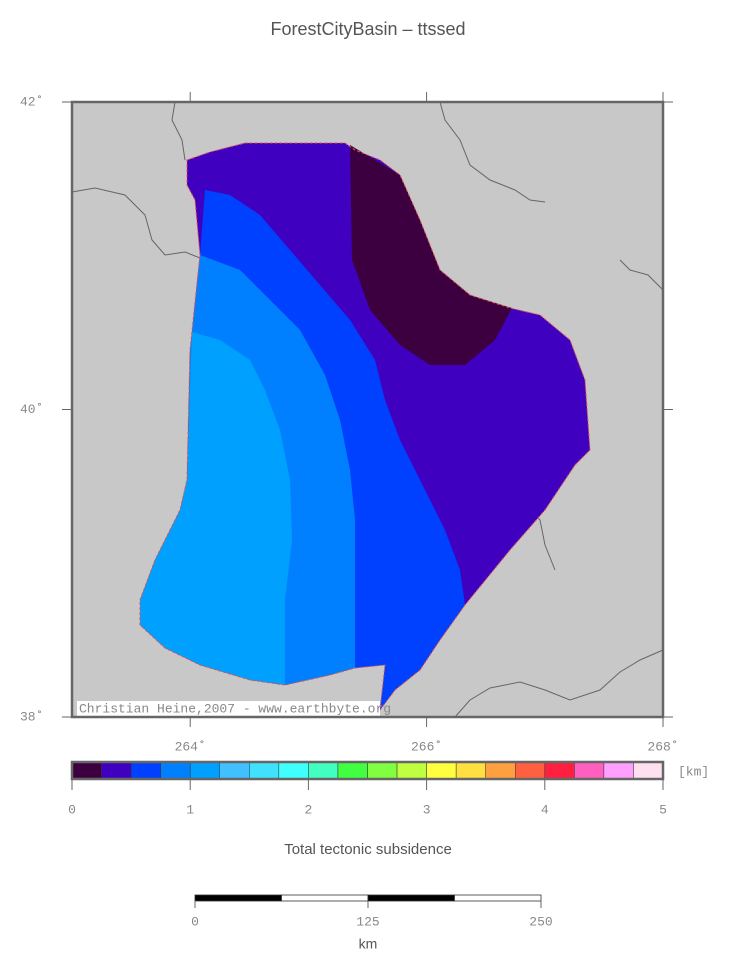 Image resolution: width=731 pixels, height=977 pixels. I want to click on lat-label: 38˚, so click(31, 716).